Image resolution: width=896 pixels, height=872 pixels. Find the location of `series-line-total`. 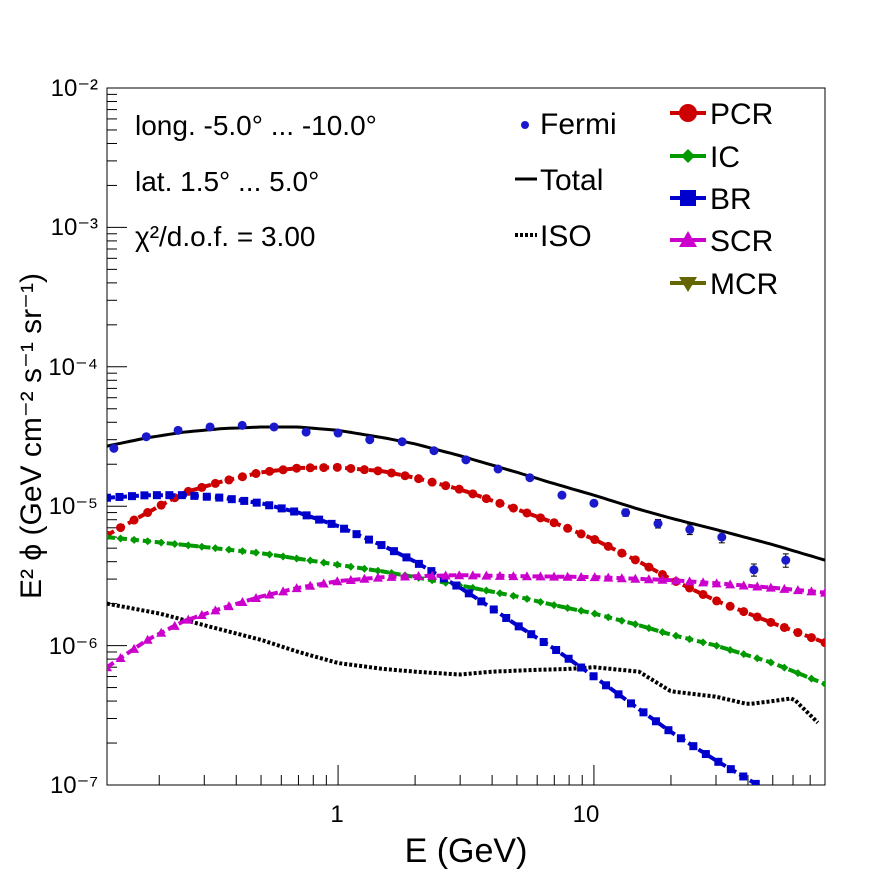

series-line-total is located at coordinates (466, 493).